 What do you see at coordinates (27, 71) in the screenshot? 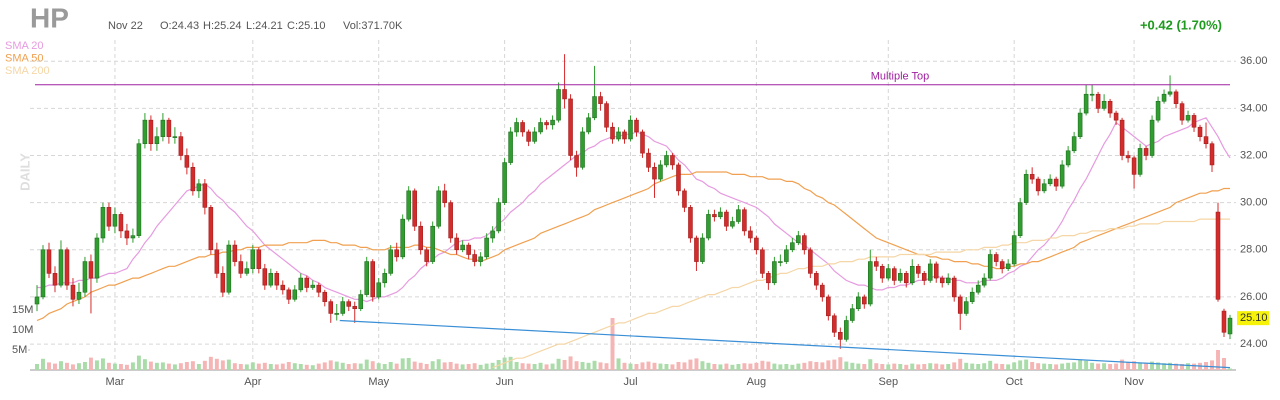
I see `legend-entry: SMA 200` at bounding box center [27, 71].